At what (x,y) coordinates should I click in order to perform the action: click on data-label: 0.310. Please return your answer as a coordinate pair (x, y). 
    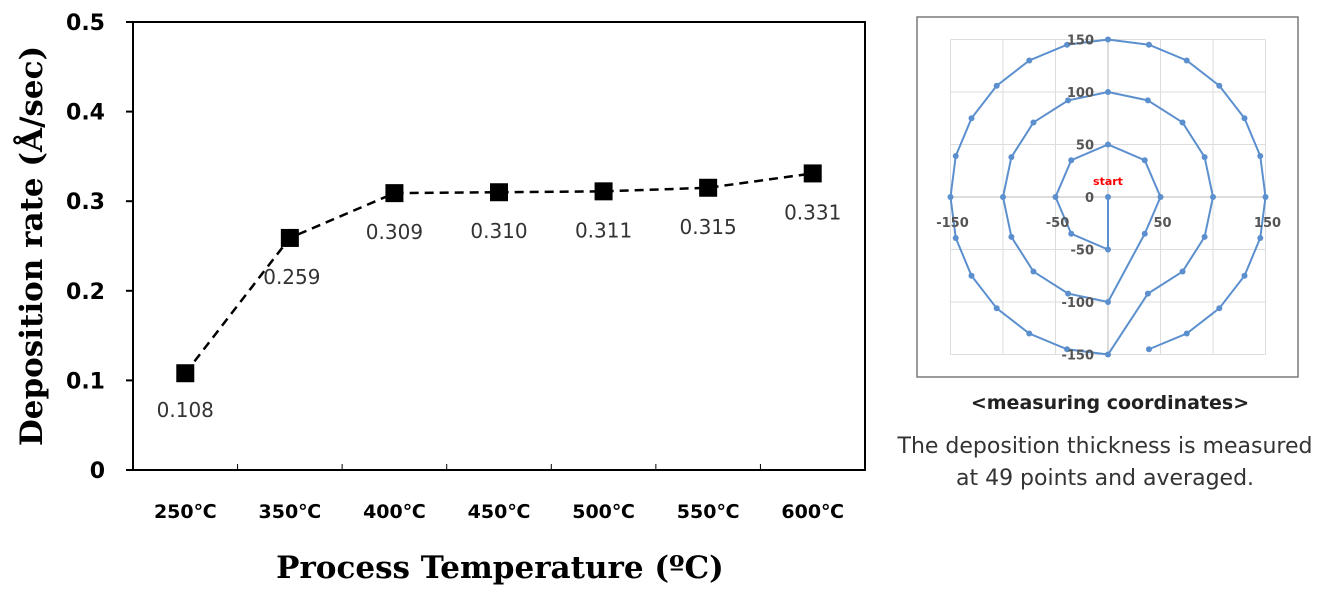
    Looking at the image, I should click on (498, 231).